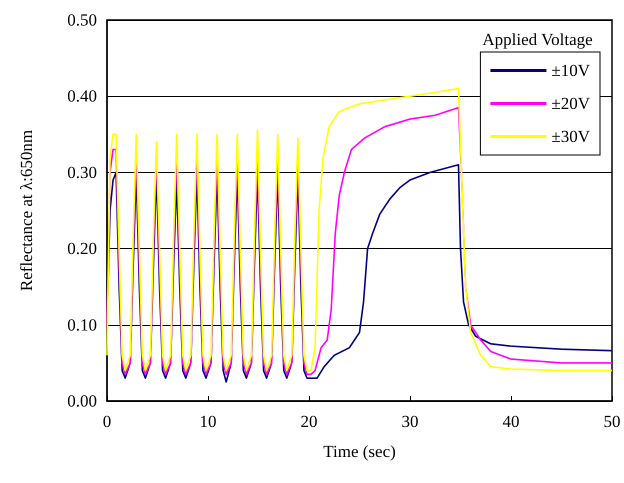  What do you see at coordinates (511, 421) in the screenshot?
I see `x-tick-label: 40` at bounding box center [511, 421].